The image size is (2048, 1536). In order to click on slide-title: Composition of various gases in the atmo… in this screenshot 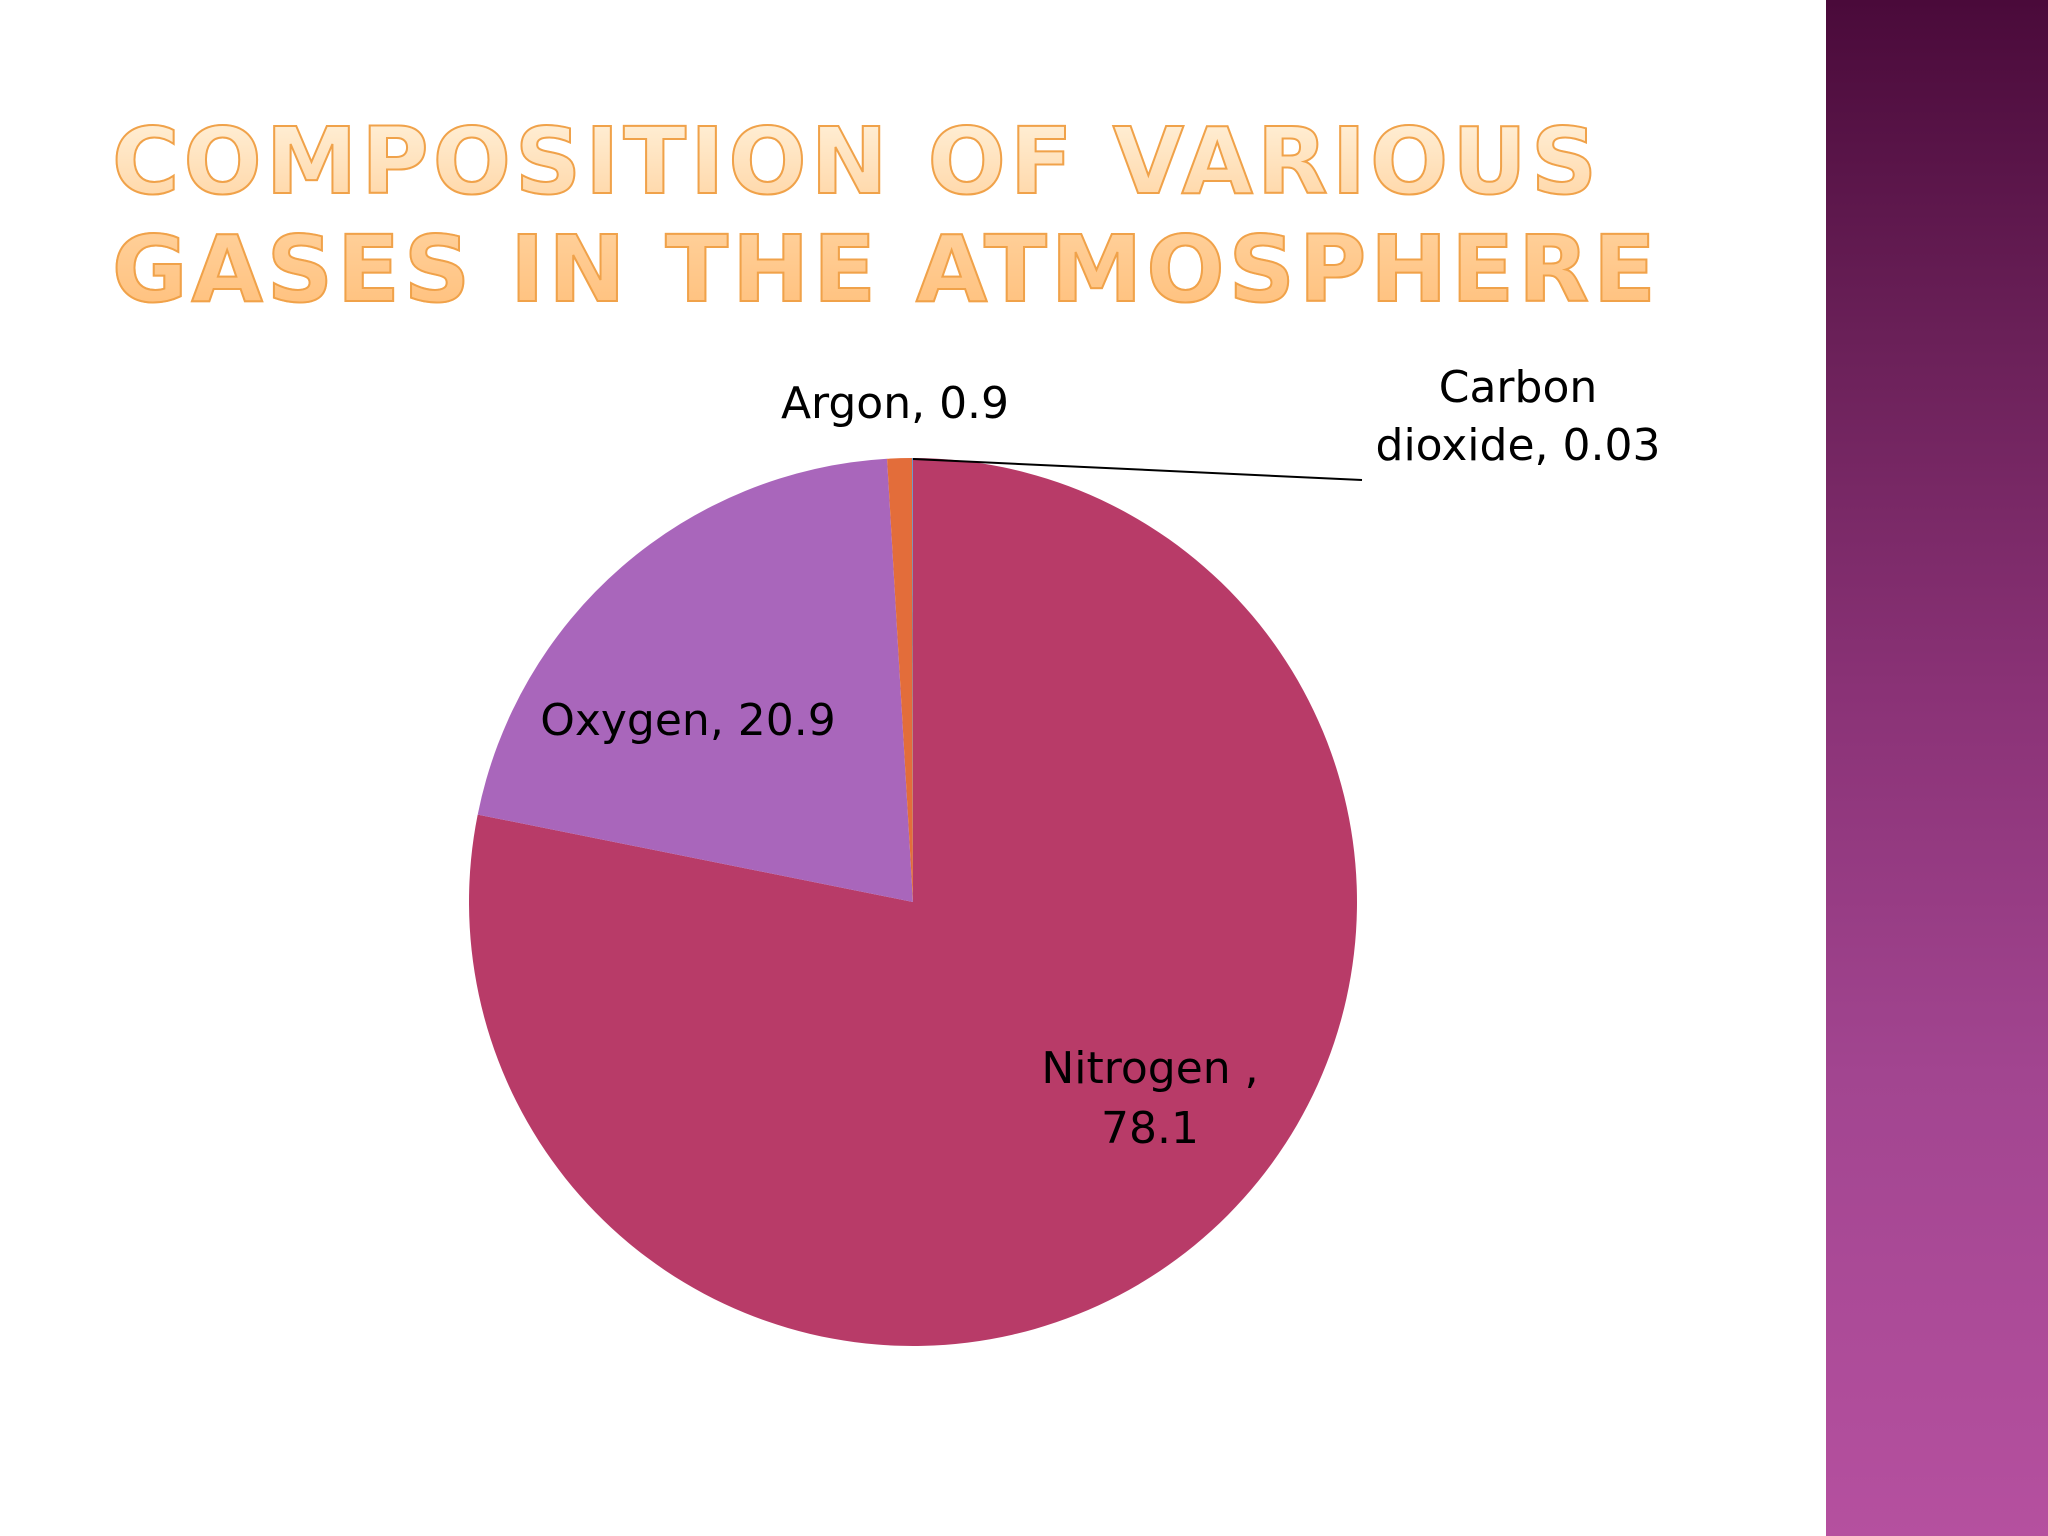, I will do `click(891, 215)`.